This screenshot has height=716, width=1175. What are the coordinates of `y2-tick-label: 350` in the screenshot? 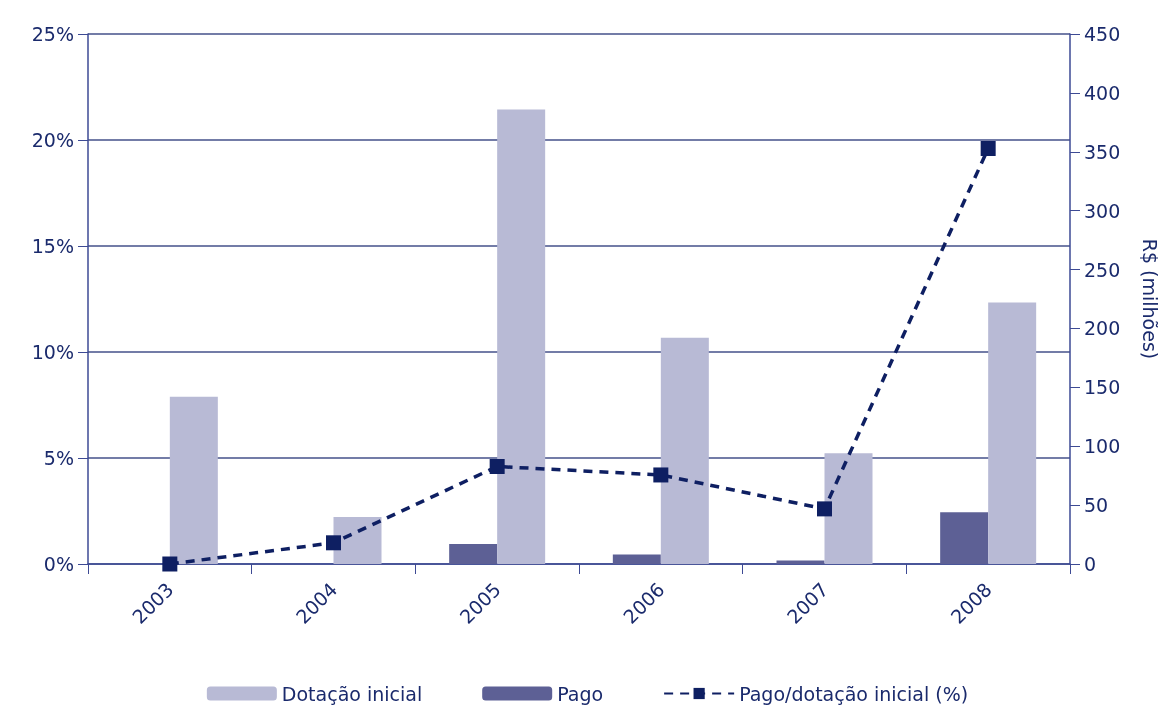 It's located at (1102, 151).